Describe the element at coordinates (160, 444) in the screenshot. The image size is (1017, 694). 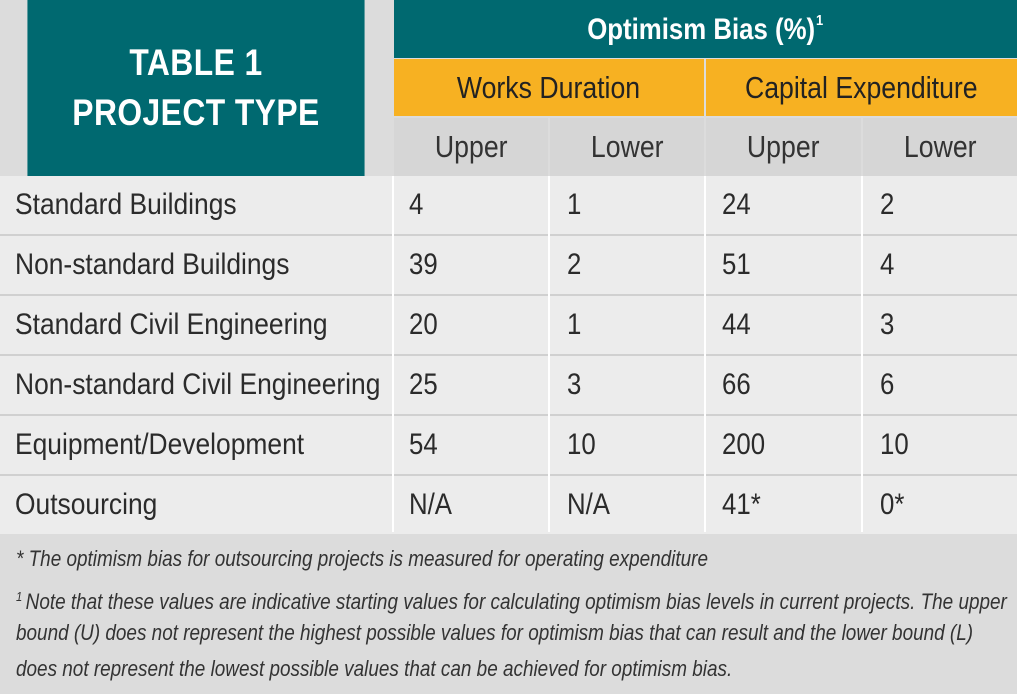
I see `project-type-cell: Equipment/Development` at that location.